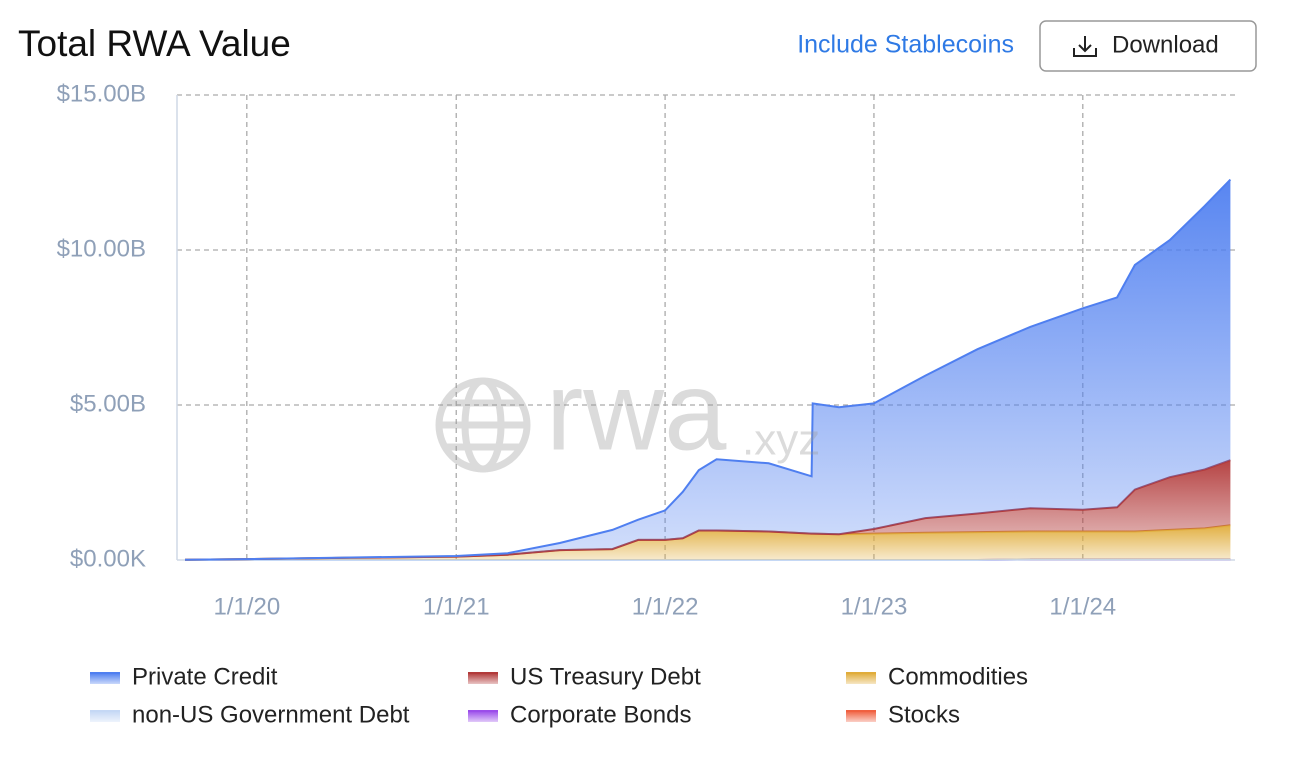 The image size is (1292, 768). What do you see at coordinates (665, 606) in the screenshot?
I see `x-tick-label: 1/1/22` at bounding box center [665, 606].